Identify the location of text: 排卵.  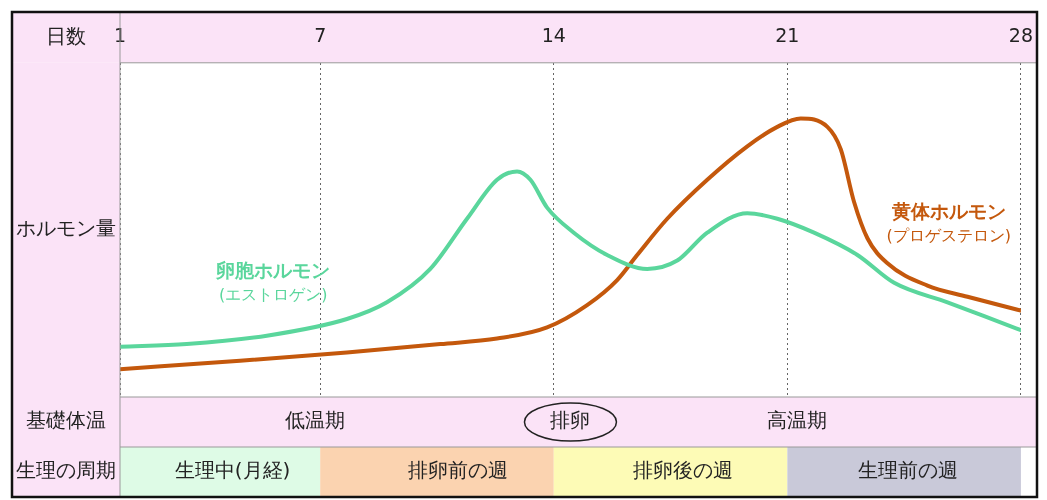
(570, 420).